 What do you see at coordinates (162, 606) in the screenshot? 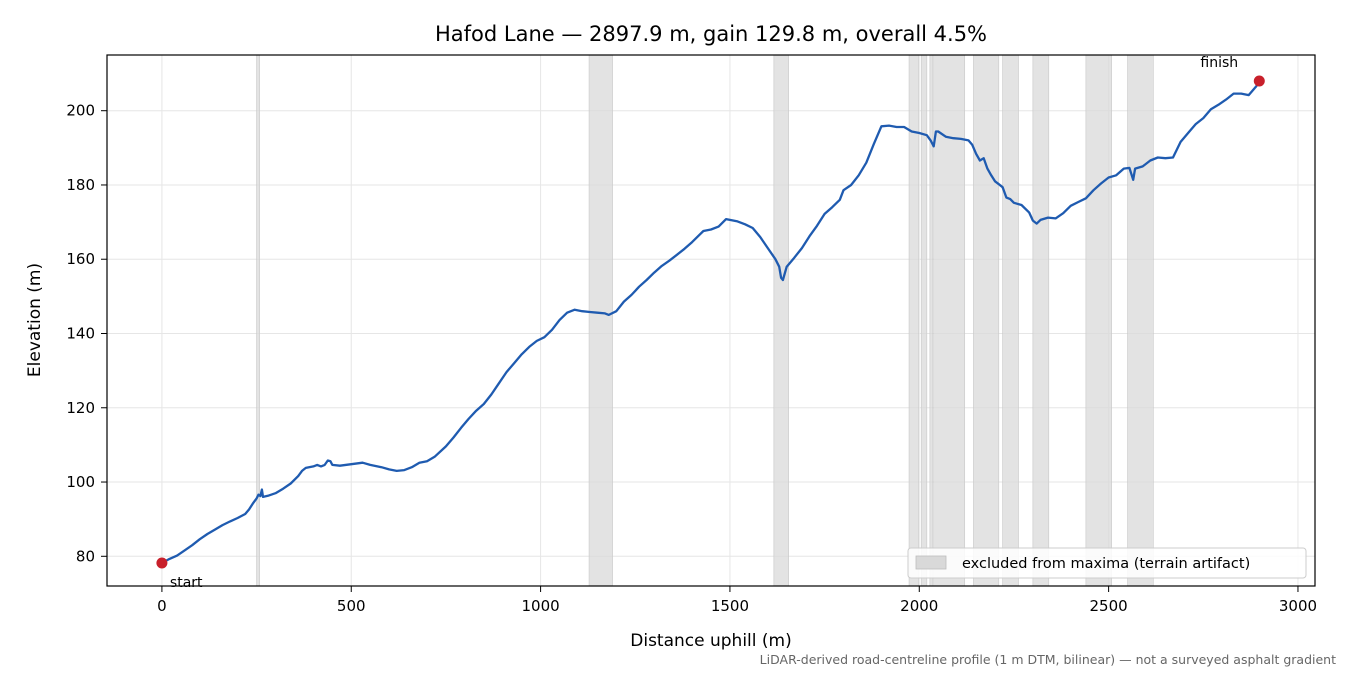
I see `x-tick-label: 0` at bounding box center [162, 606].